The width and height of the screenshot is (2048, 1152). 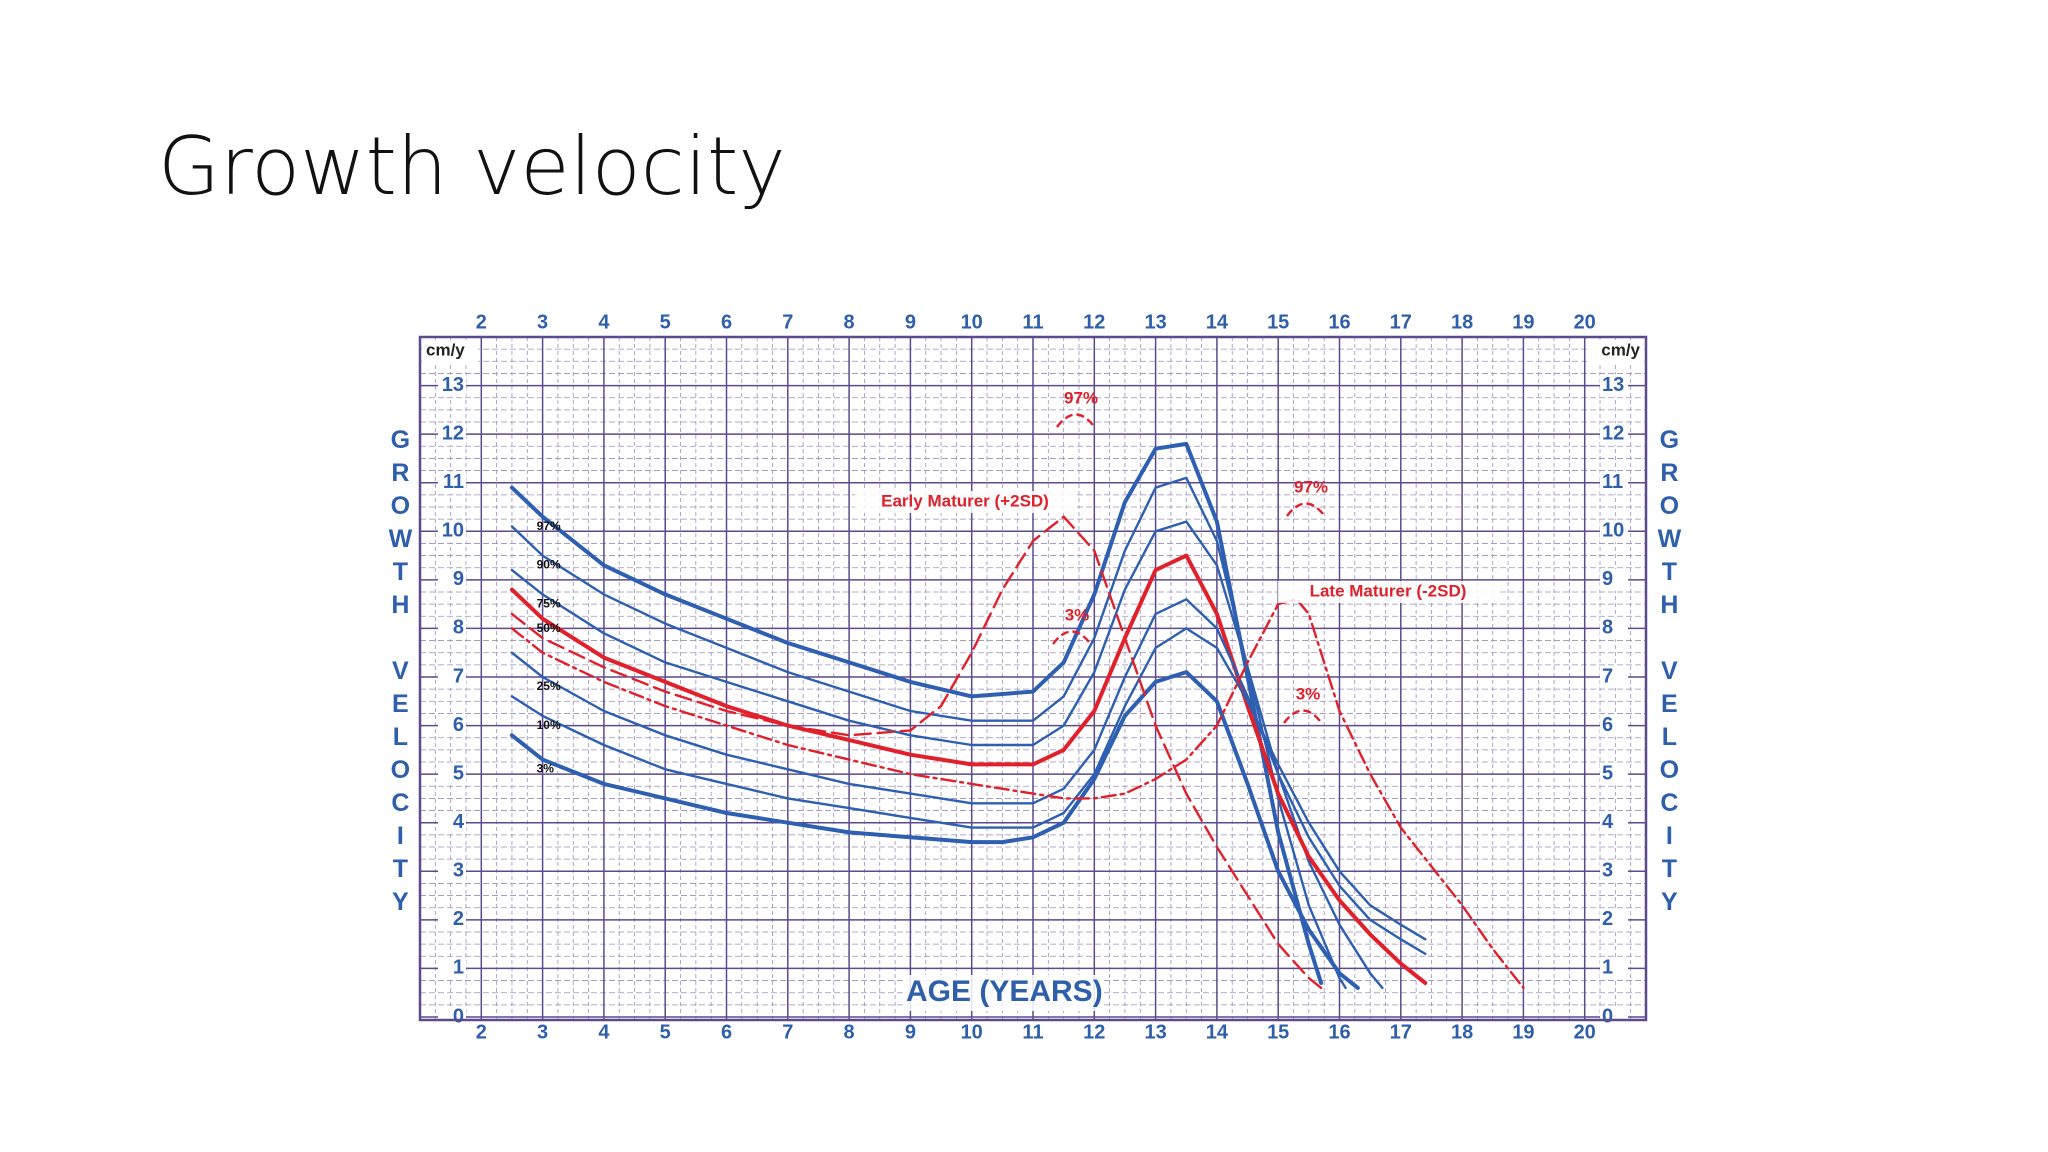 I want to click on series-label: 90%, so click(x=549, y=565).